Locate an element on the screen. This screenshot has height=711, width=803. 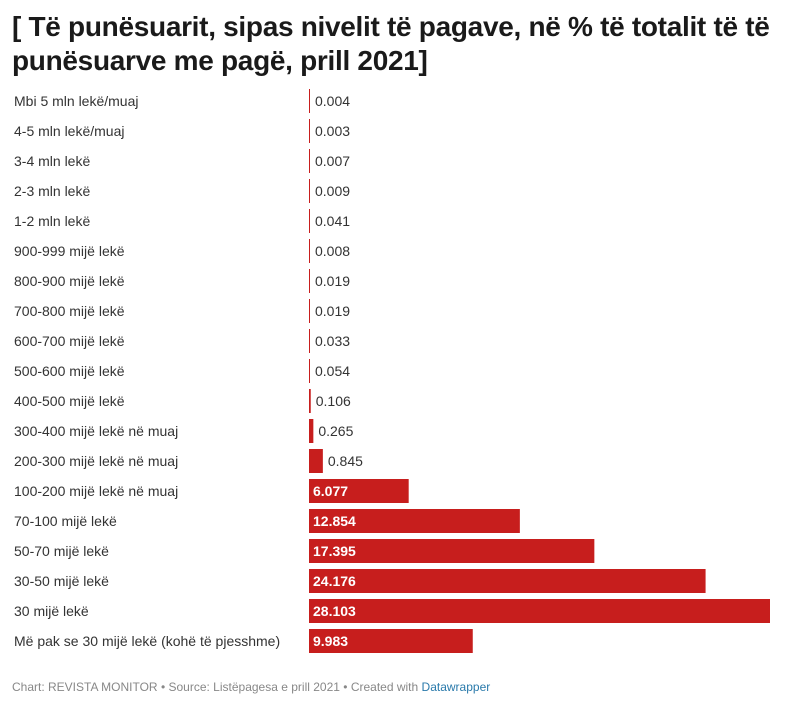
value-label: 0.033 is located at coordinates (332, 341).